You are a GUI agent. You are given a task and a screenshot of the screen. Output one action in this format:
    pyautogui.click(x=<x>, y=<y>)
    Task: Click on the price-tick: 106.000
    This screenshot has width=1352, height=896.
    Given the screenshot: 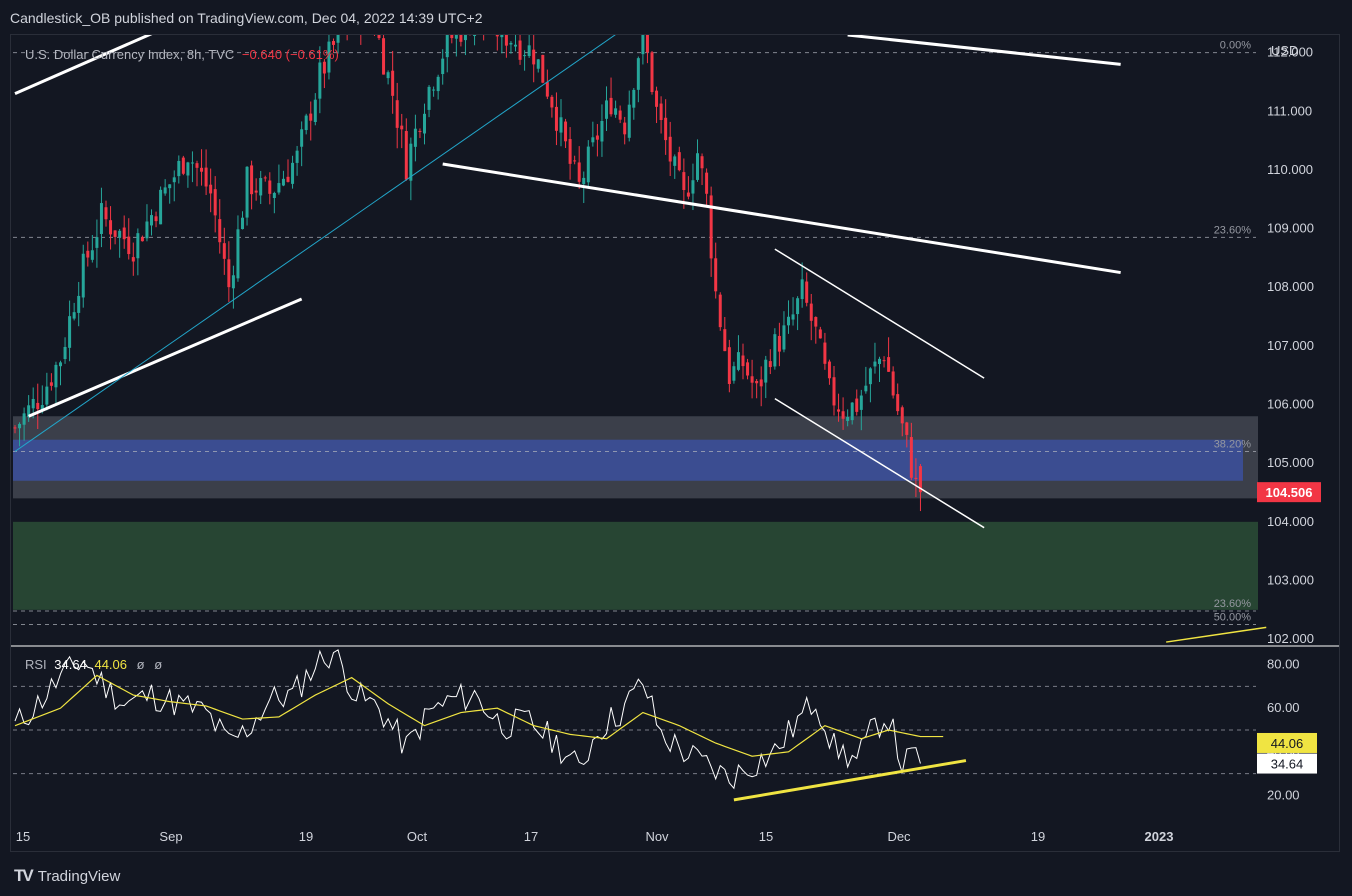 What is the action you would take?
    pyautogui.click(x=1290, y=404)
    